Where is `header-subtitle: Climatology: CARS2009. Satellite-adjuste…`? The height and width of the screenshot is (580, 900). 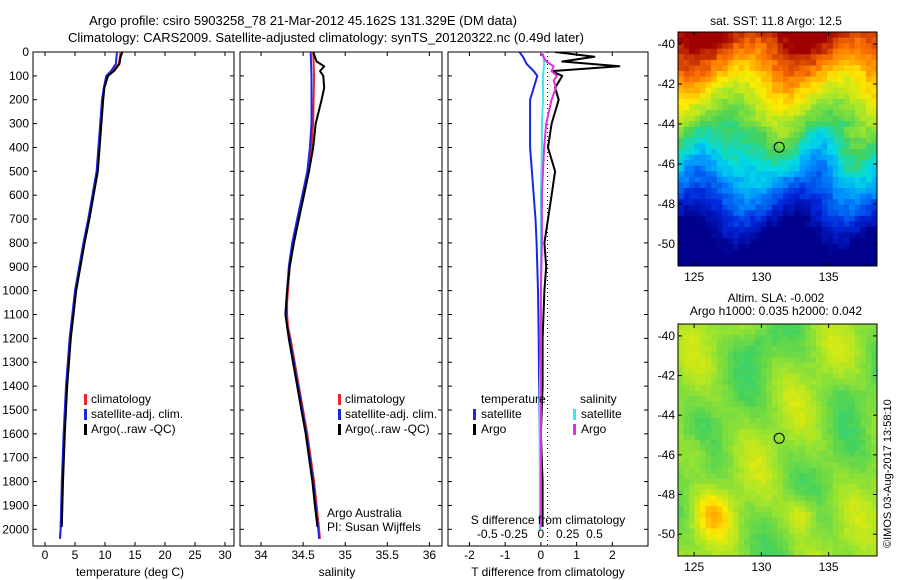
header-subtitle: Climatology: CARS2009. Satellite-adjuste… is located at coordinates (326, 37).